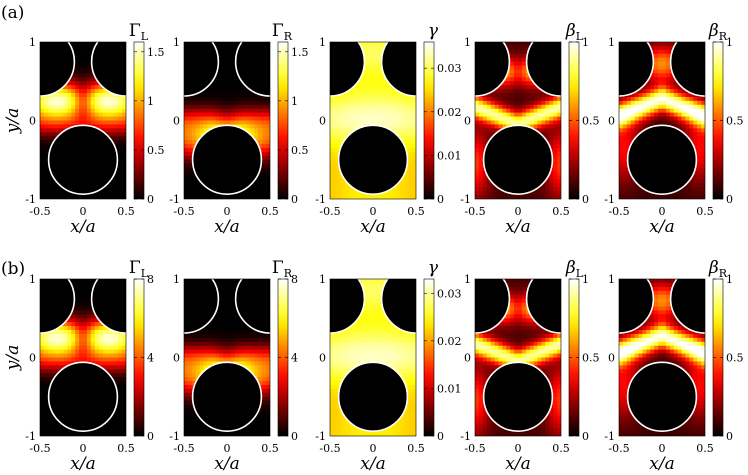 This screenshot has width=748, height=475. I want to click on x-axis-label: x/a, so click(372, 227).